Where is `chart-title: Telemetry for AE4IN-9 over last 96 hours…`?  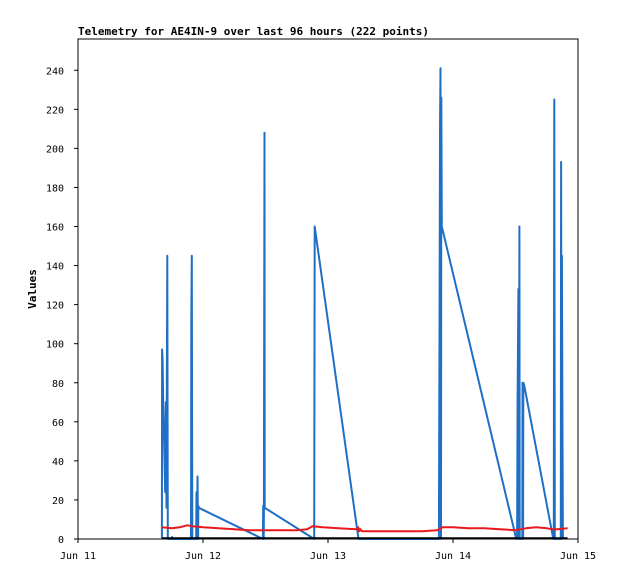
chart-title: Telemetry for AE4IN-9 over last 96 hours… is located at coordinates (253, 31).